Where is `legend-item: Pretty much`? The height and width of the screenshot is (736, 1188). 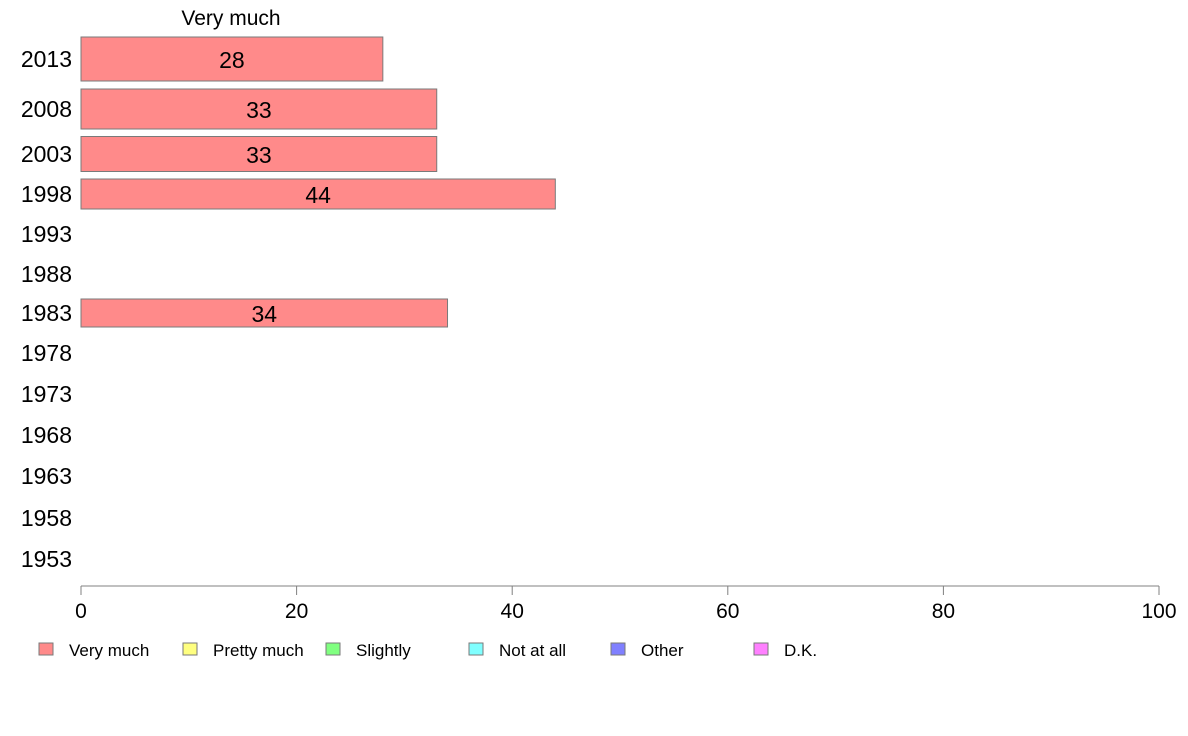 legend-item: Pretty much is located at coordinates (243, 650).